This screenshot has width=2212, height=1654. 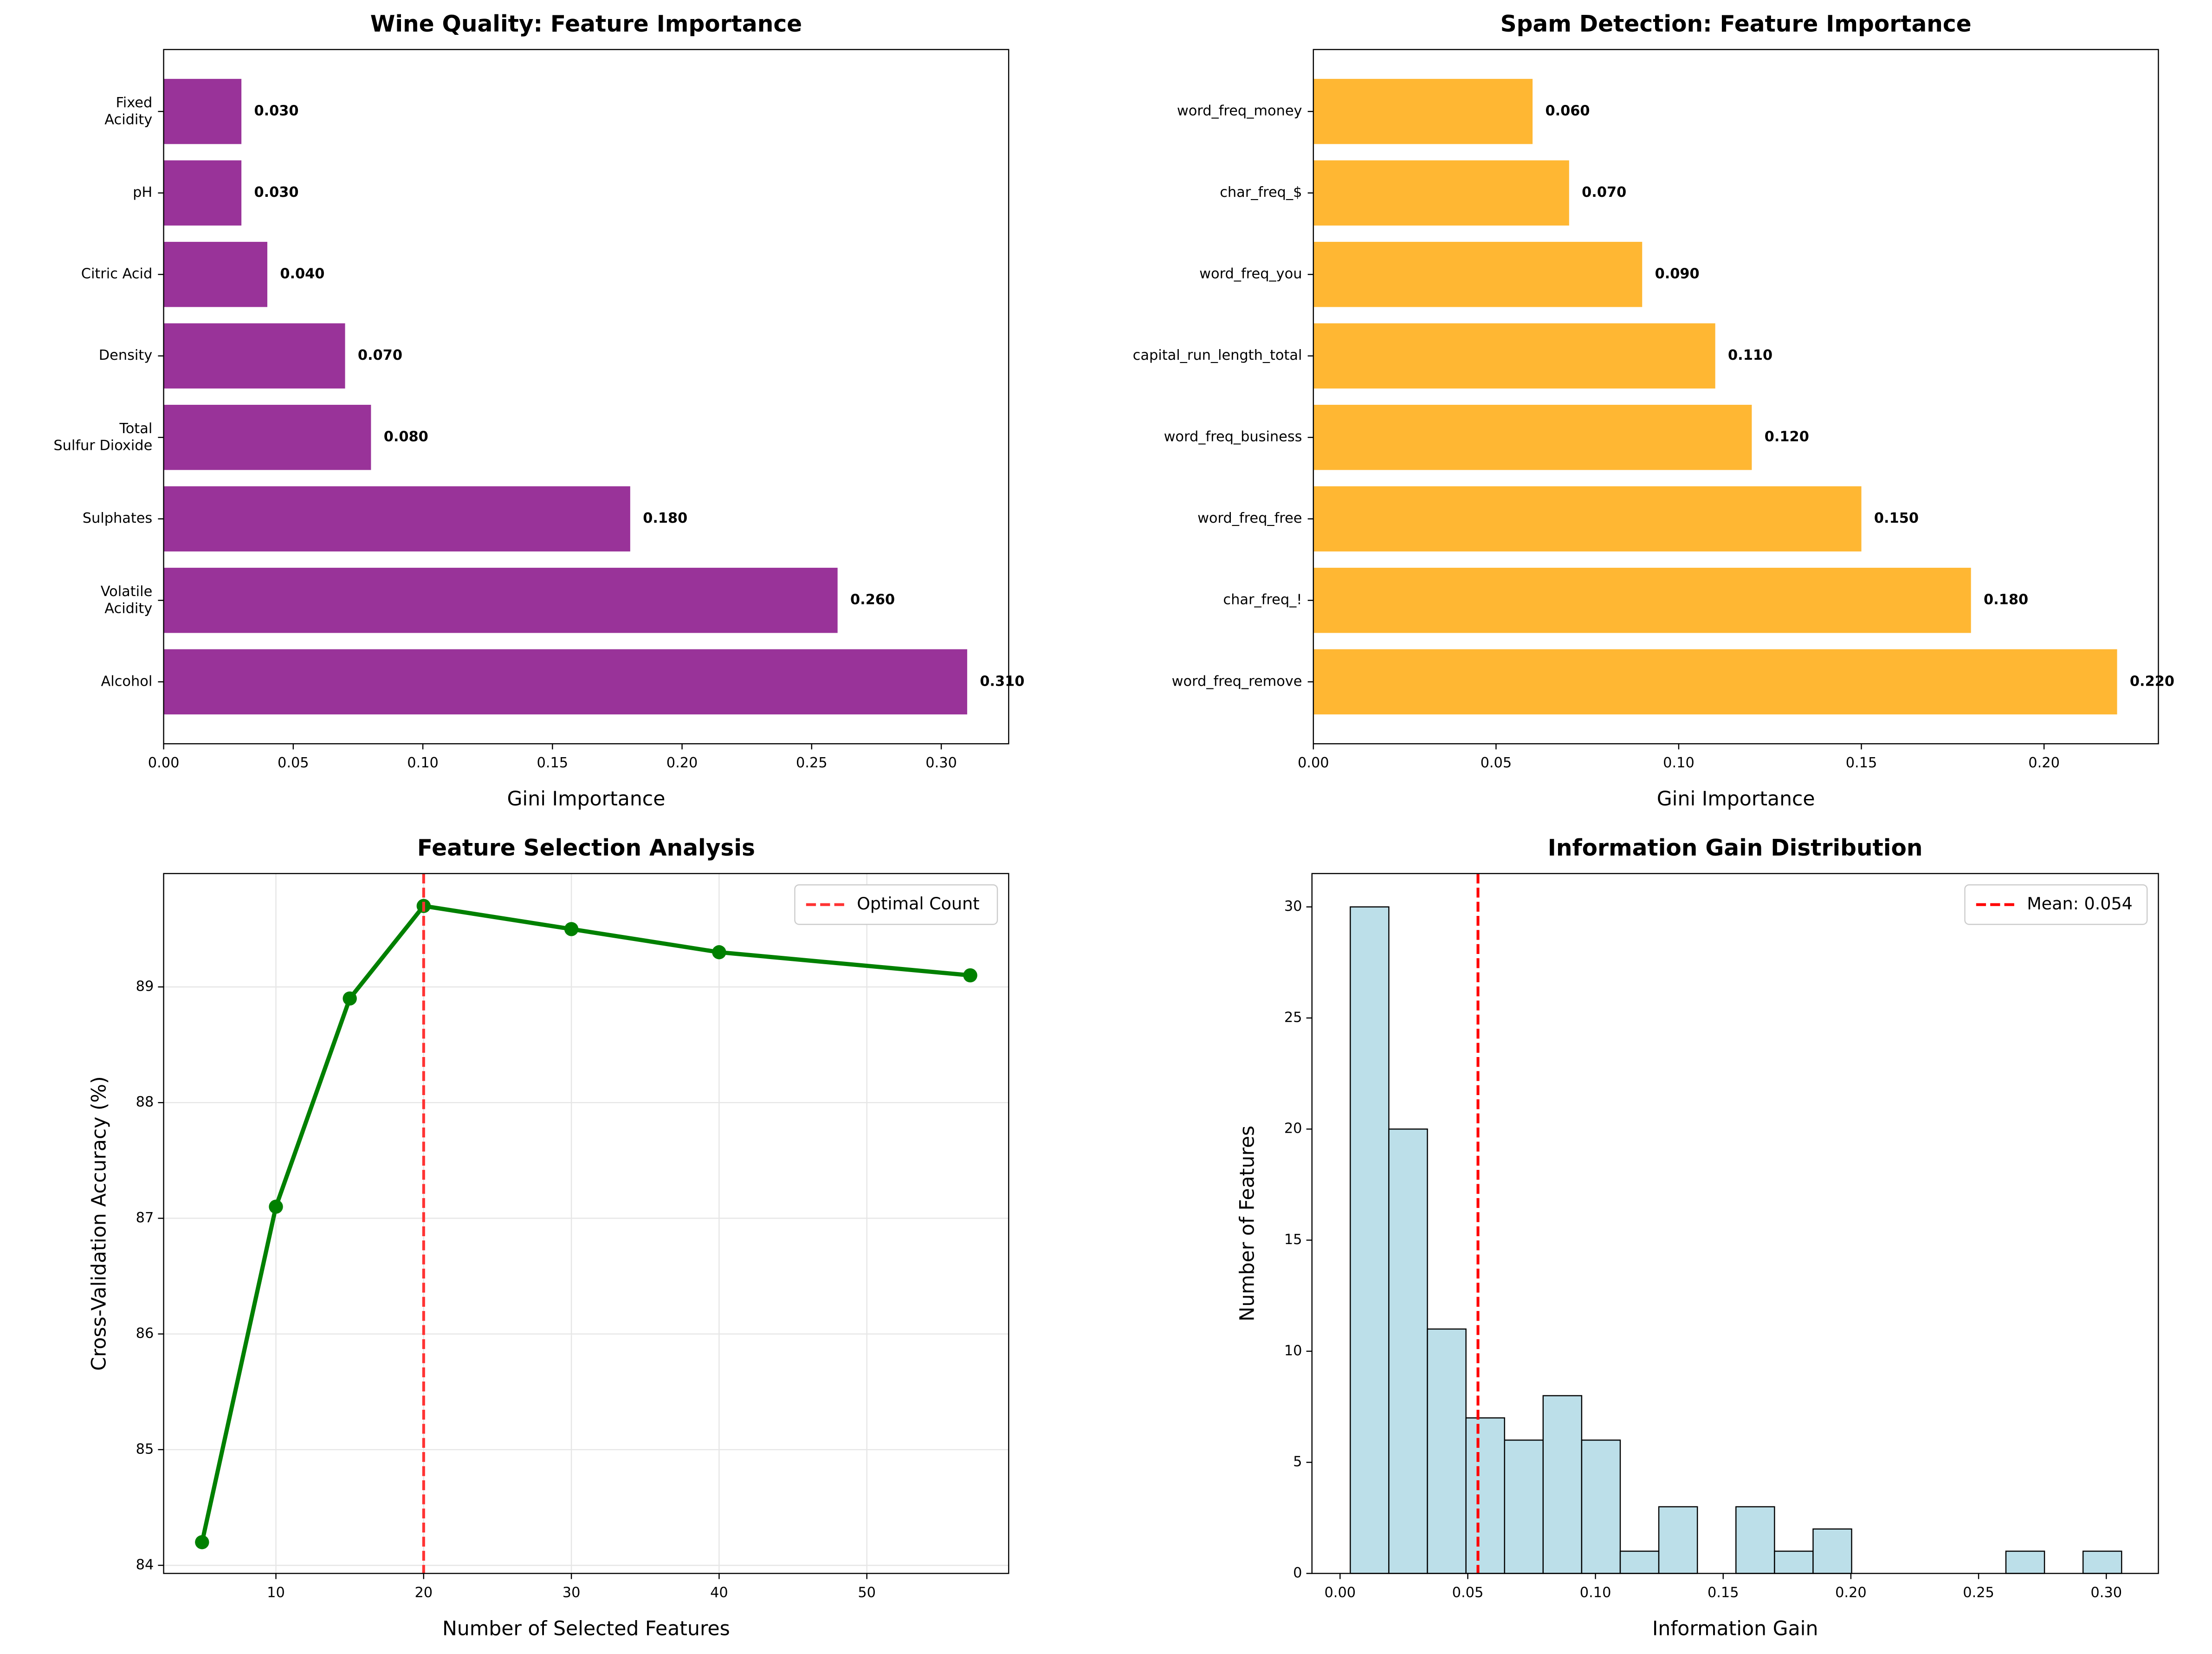 I want to click on y-tick-label: 30, so click(x=1293, y=906).